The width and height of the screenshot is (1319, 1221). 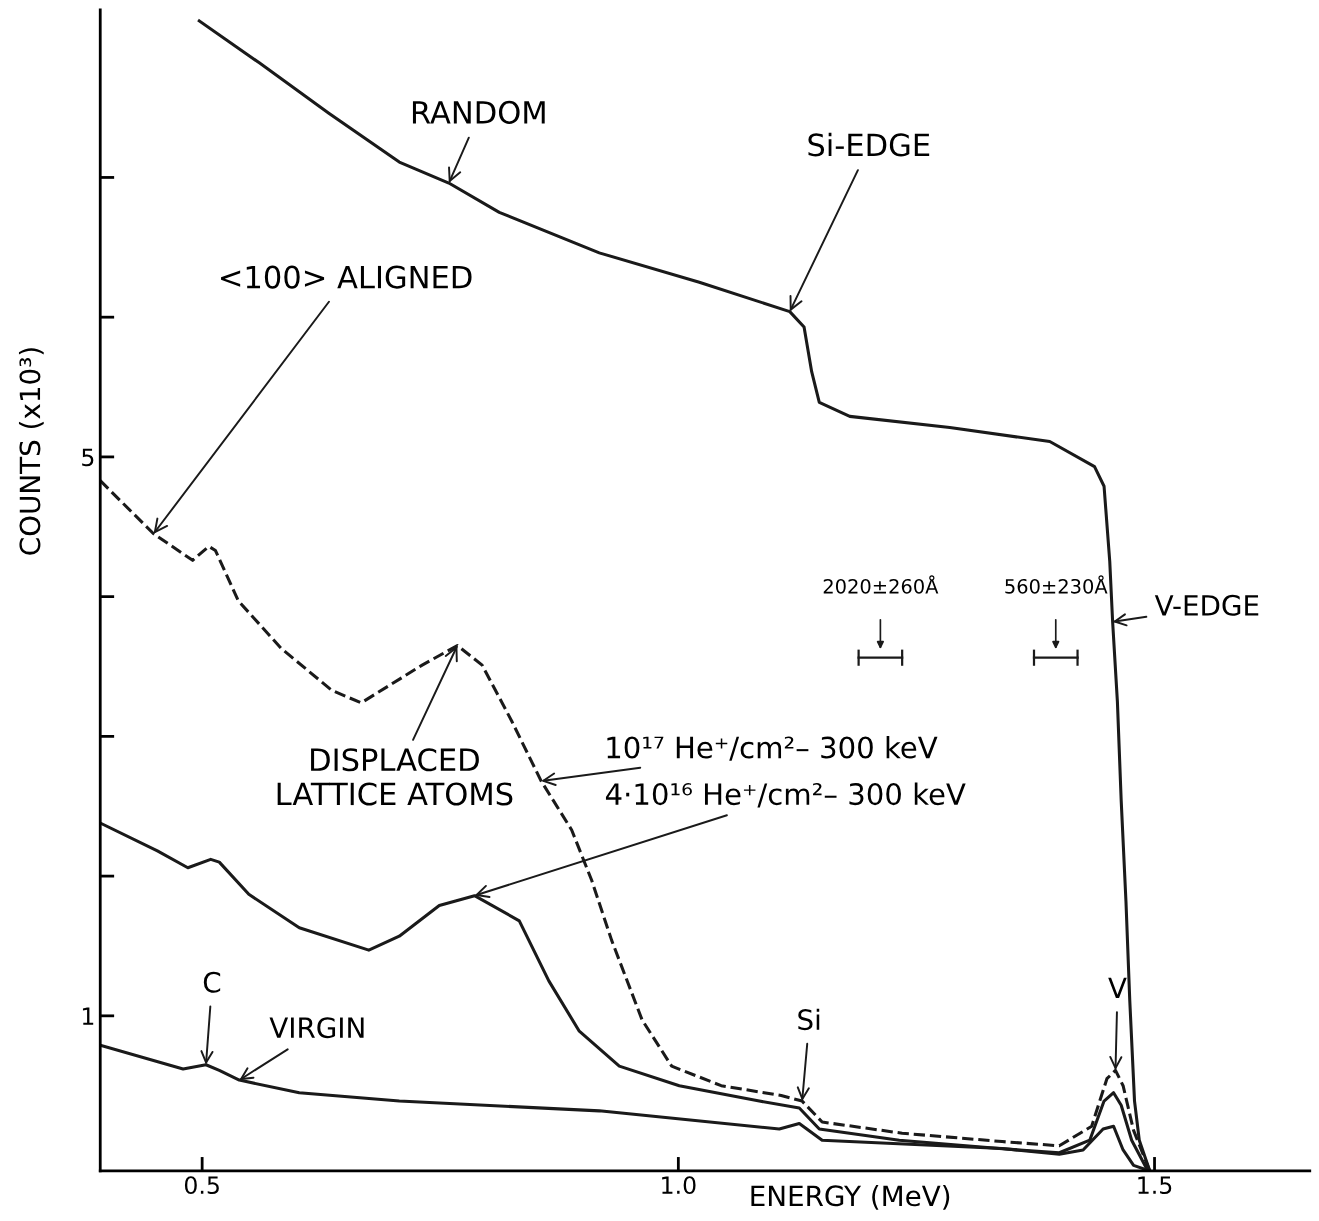 I want to click on y-tick-label: 1, so click(x=88, y=1016).